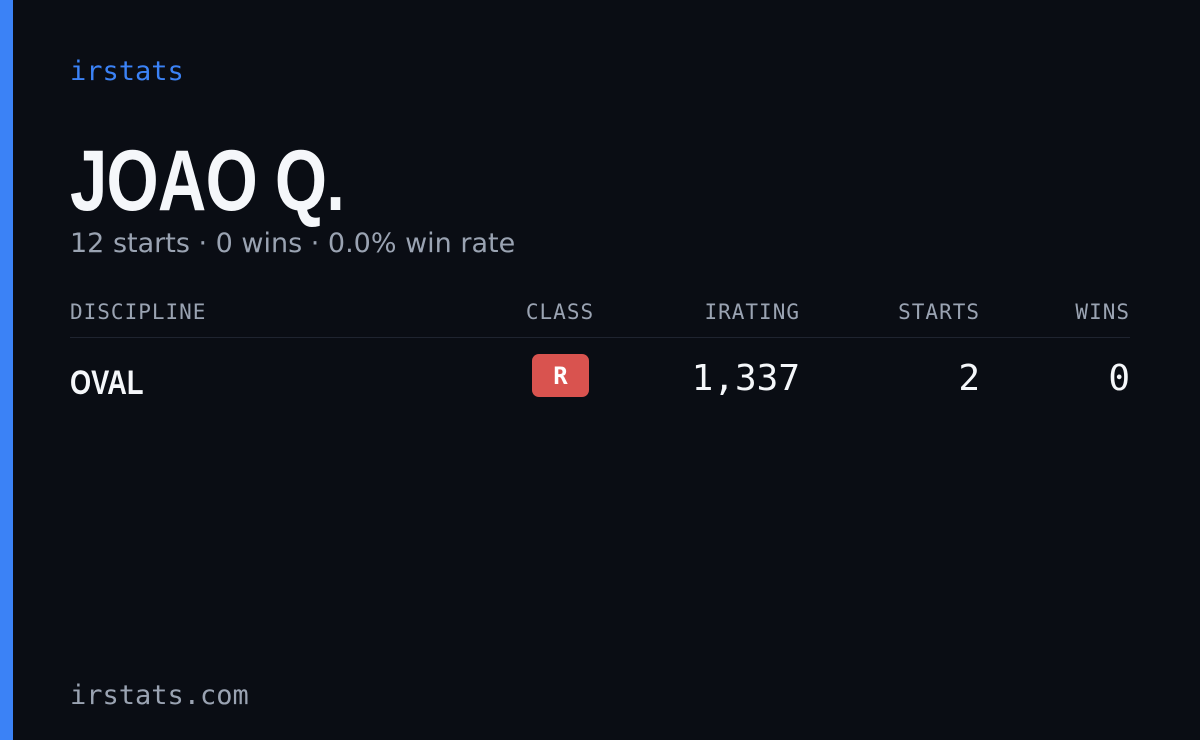 Image resolution: width=1200 pixels, height=740 pixels. Describe the element at coordinates (939, 312) in the screenshot. I see `header-starts: STARTS` at that location.